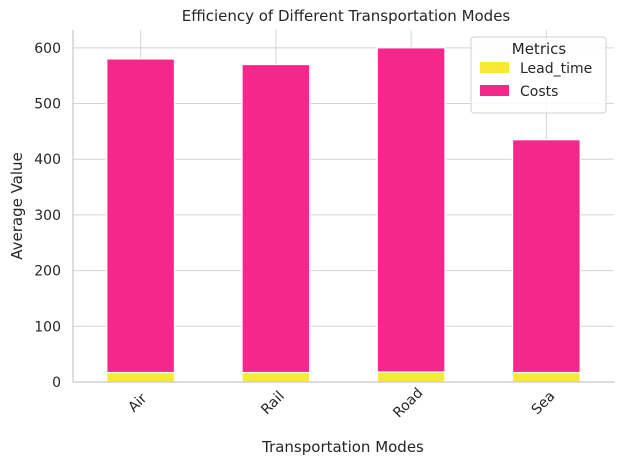  Describe the element at coordinates (411, 377) in the screenshot. I see `bar-lead-time-road` at that location.